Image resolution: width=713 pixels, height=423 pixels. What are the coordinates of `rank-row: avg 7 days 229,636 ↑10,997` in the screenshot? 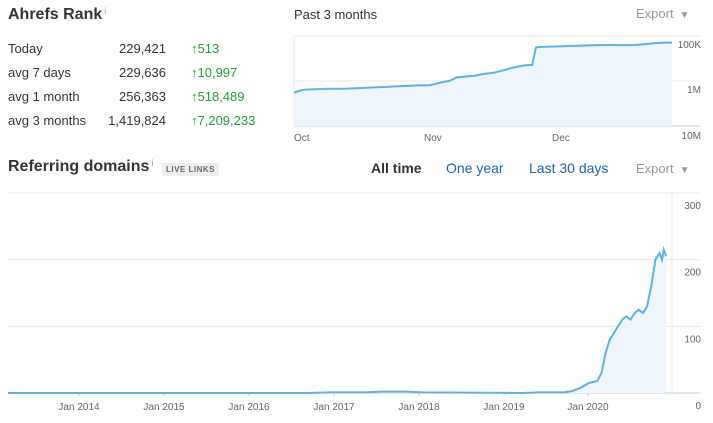 It's located at (143, 73).